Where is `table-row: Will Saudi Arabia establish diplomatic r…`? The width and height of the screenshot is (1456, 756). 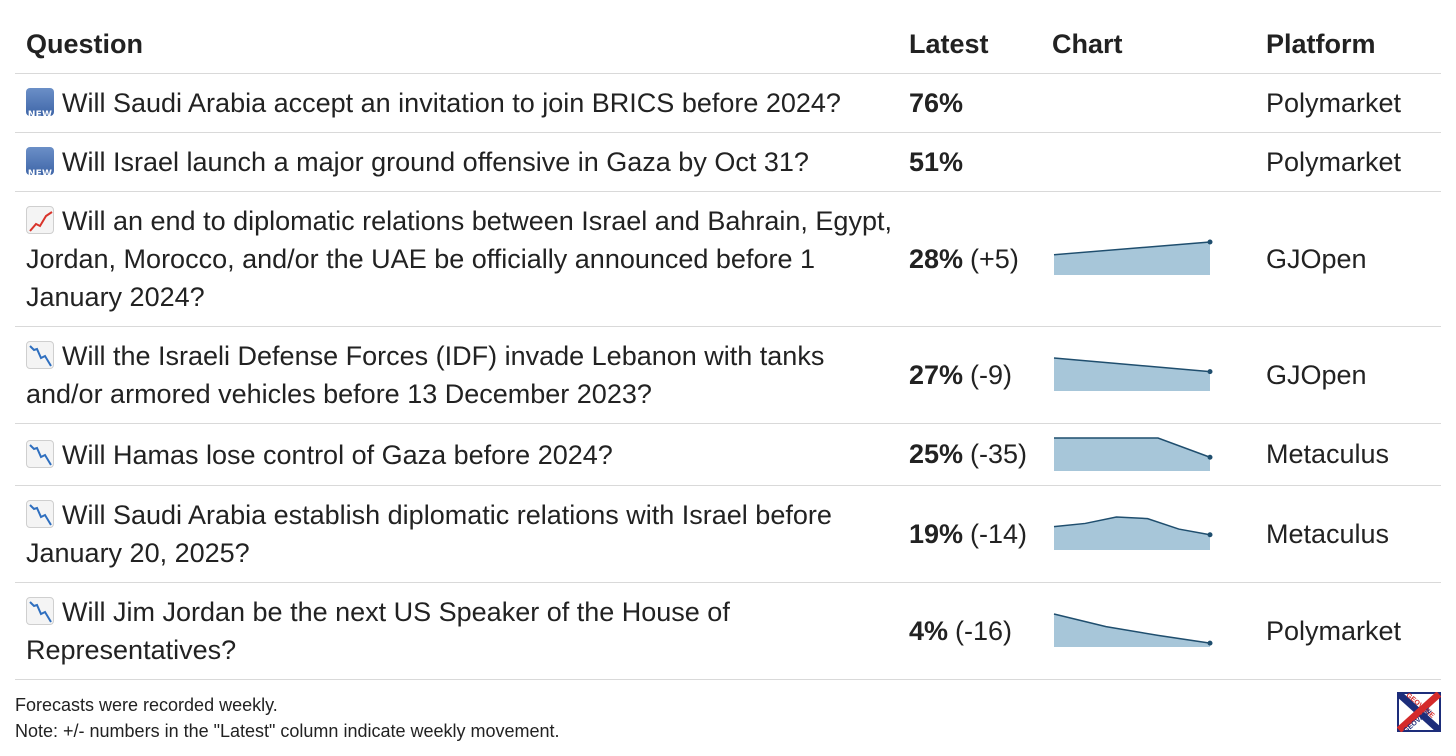
table-row: Will Saudi Arabia establish diplomatic r… is located at coordinates (728, 534).